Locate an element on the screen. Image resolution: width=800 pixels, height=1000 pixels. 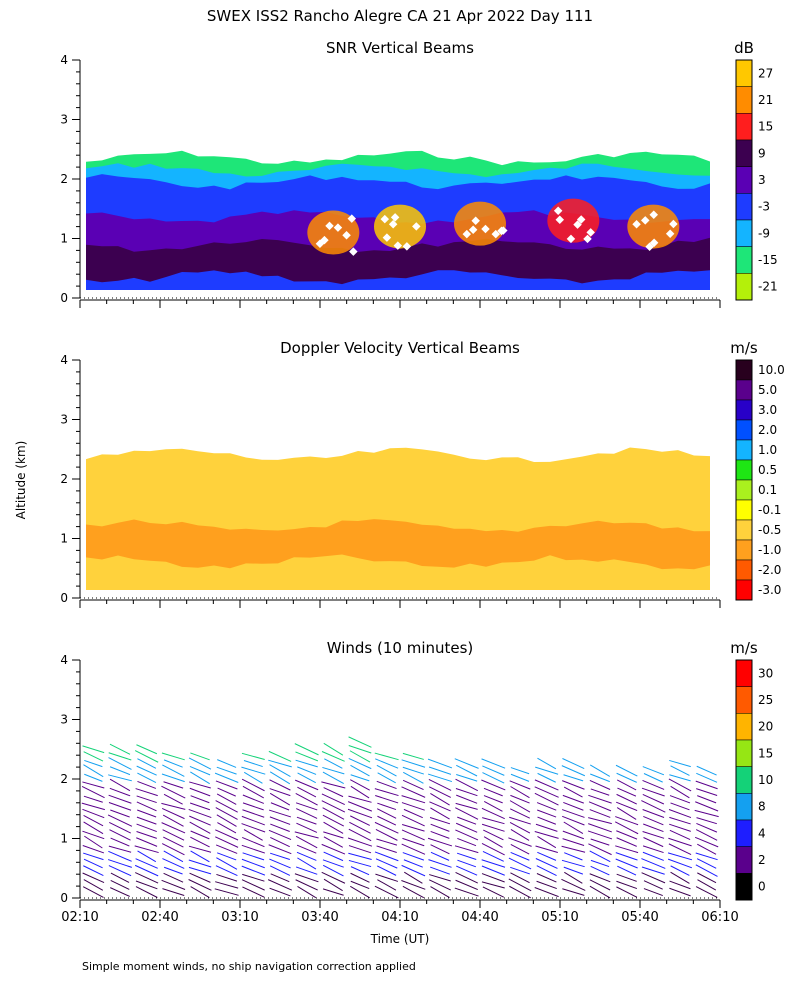
colorbar-label: -3.0 is located at coordinates (769, 590).